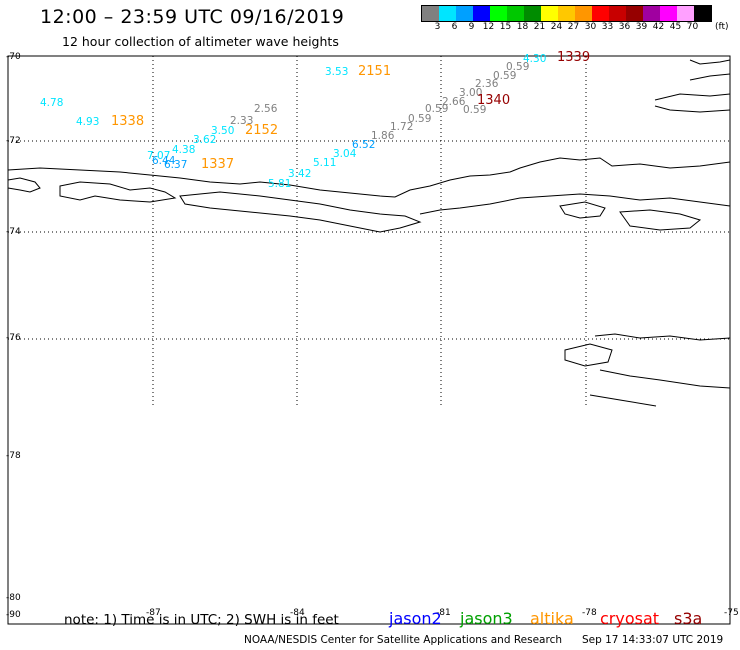 The height and width of the screenshot is (650, 740). Describe the element at coordinates (488, 27) in the screenshot. I see `legend-tick-label: 12` at that location.